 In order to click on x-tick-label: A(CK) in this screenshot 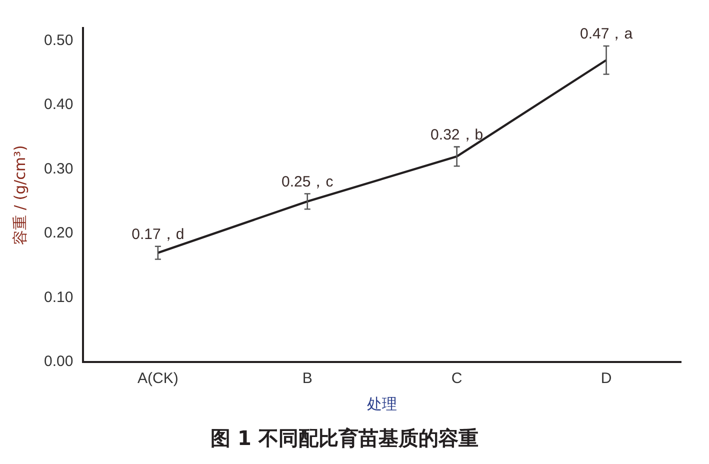, I will do `click(158, 379)`.